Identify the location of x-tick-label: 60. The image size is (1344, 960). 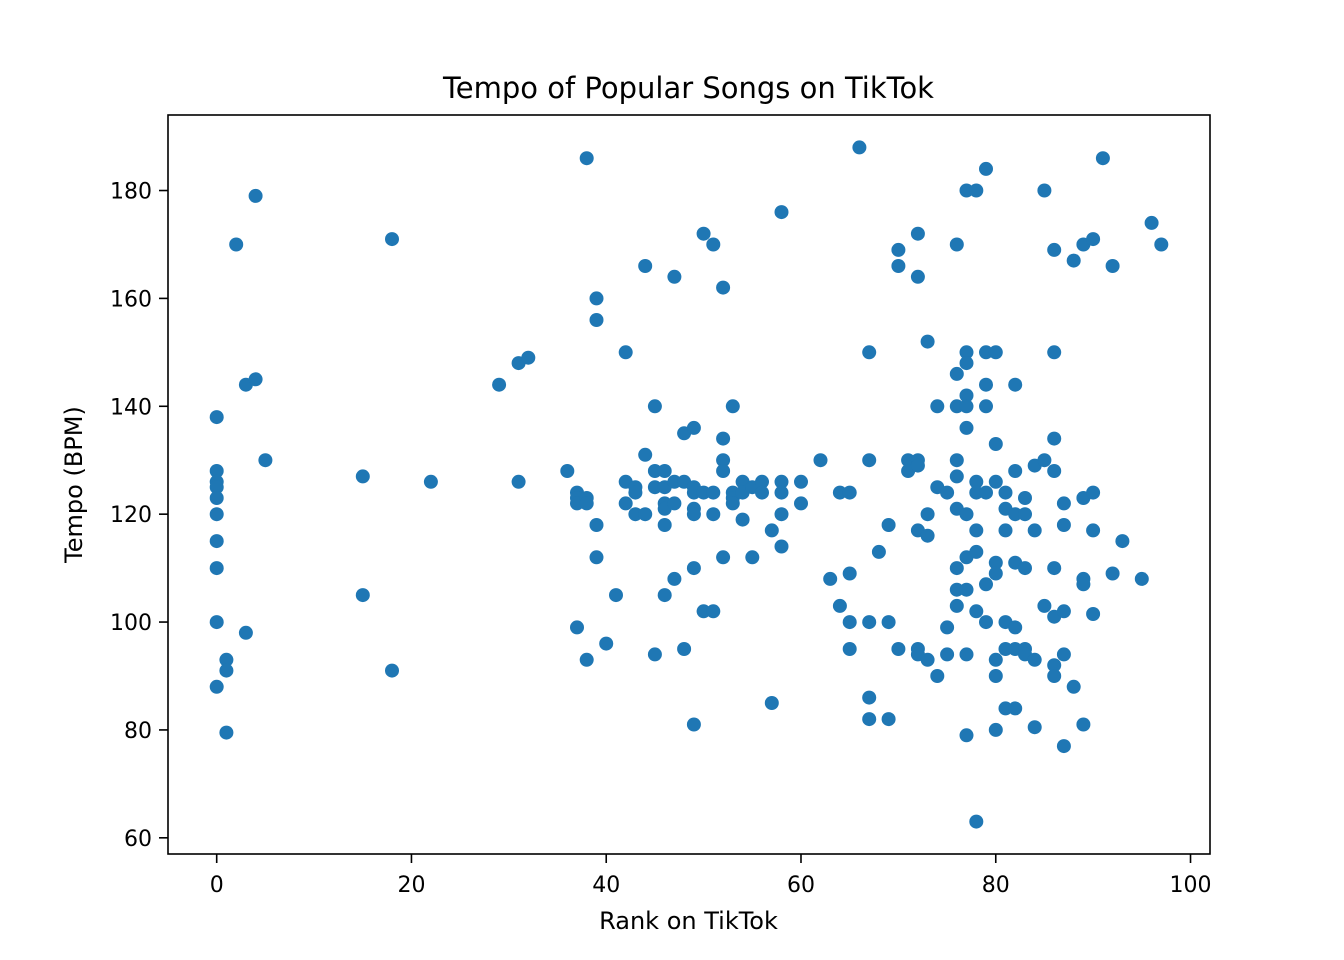
(801, 885).